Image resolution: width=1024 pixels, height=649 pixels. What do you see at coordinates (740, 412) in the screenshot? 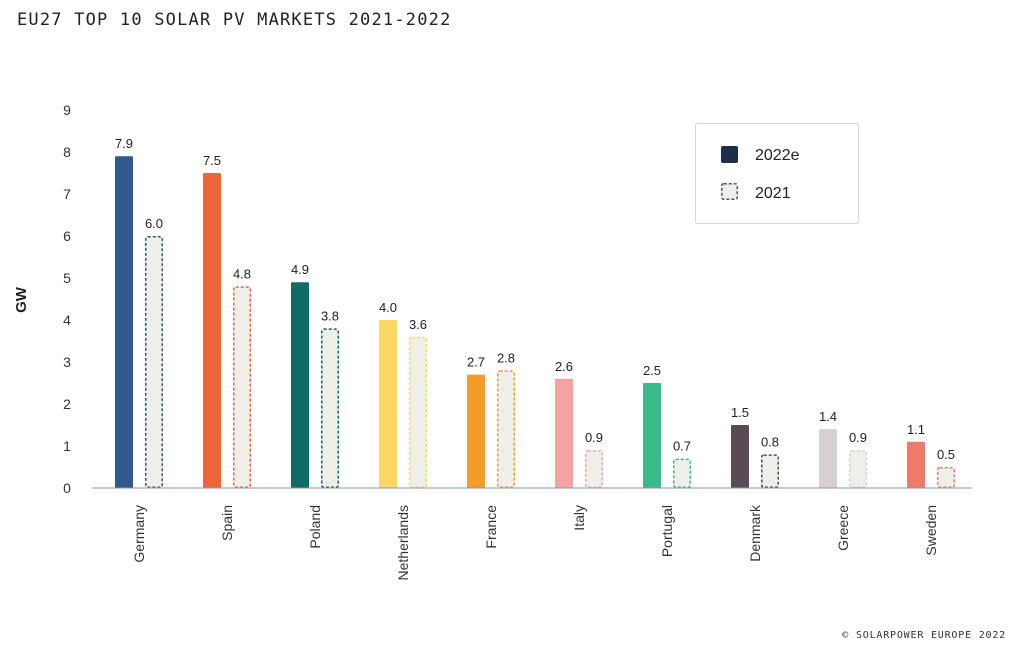
I see `data-label-2022e: 1.5` at bounding box center [740, 412].